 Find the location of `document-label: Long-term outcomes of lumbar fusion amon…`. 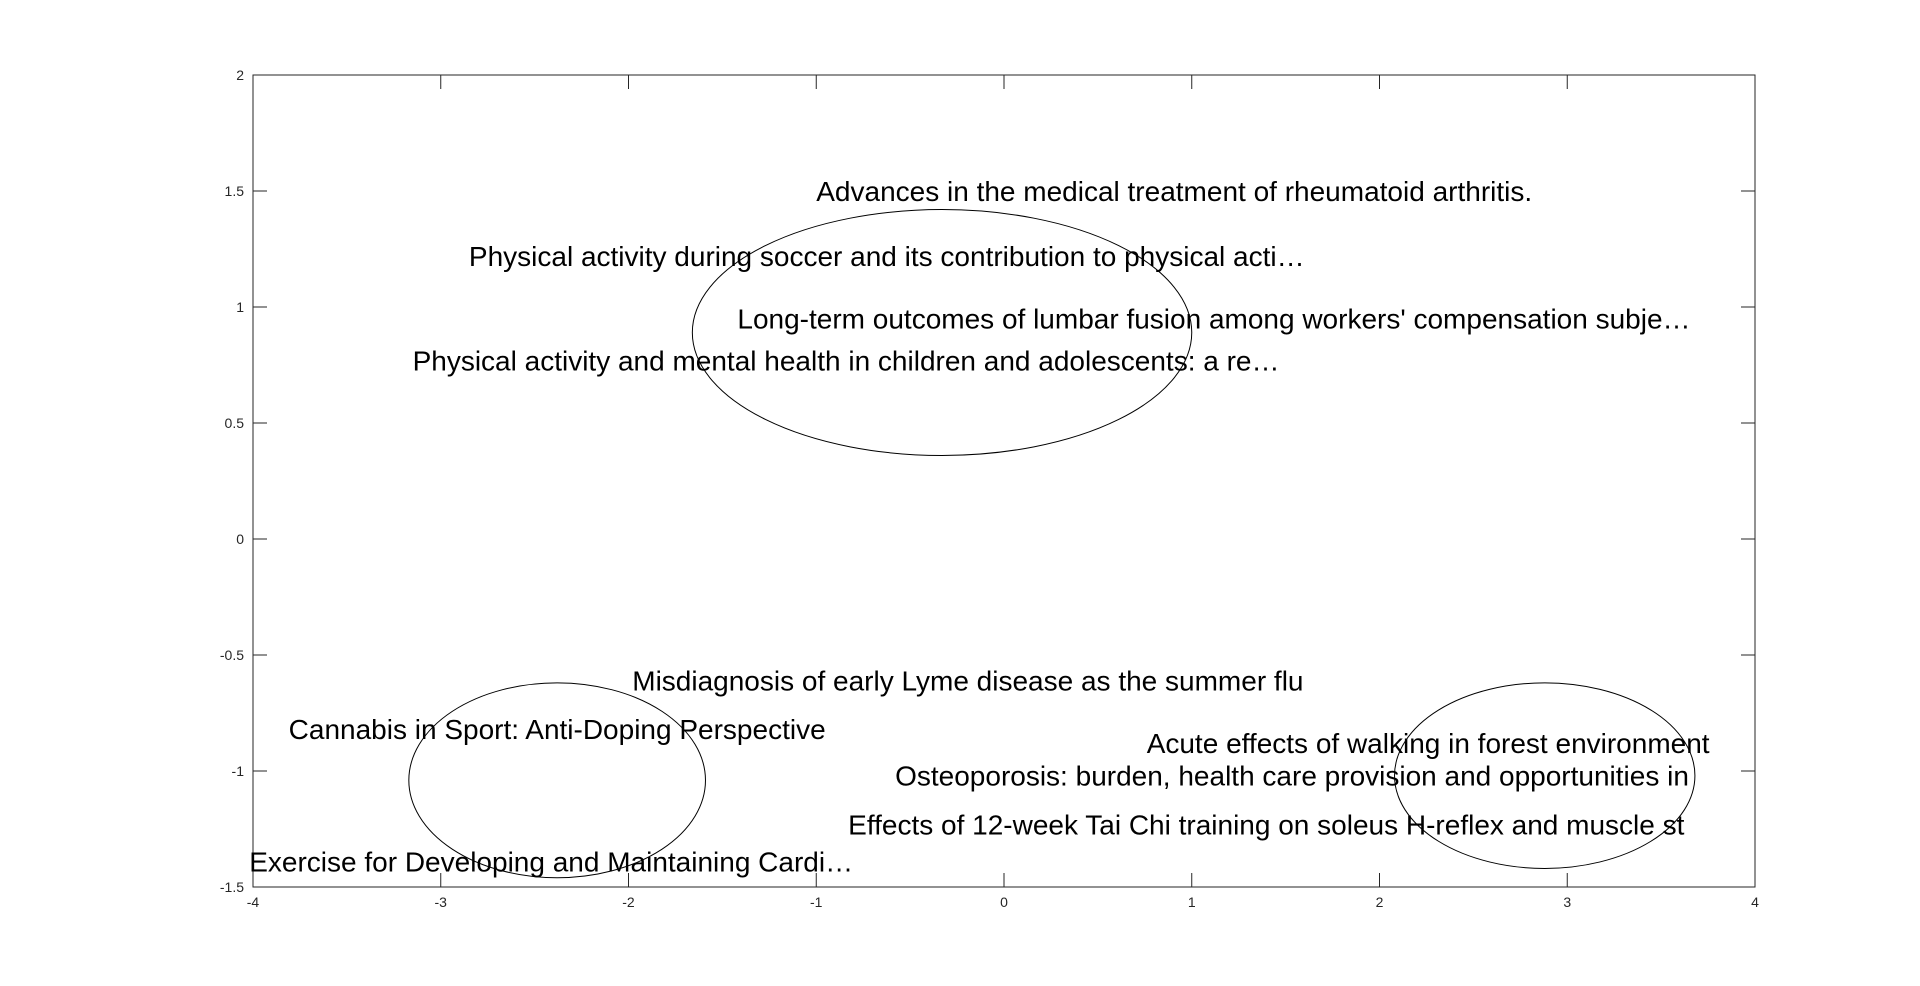

document-label: Long-term outcomes of lumbar fusion amon… is located at coordinates (1213, 319).